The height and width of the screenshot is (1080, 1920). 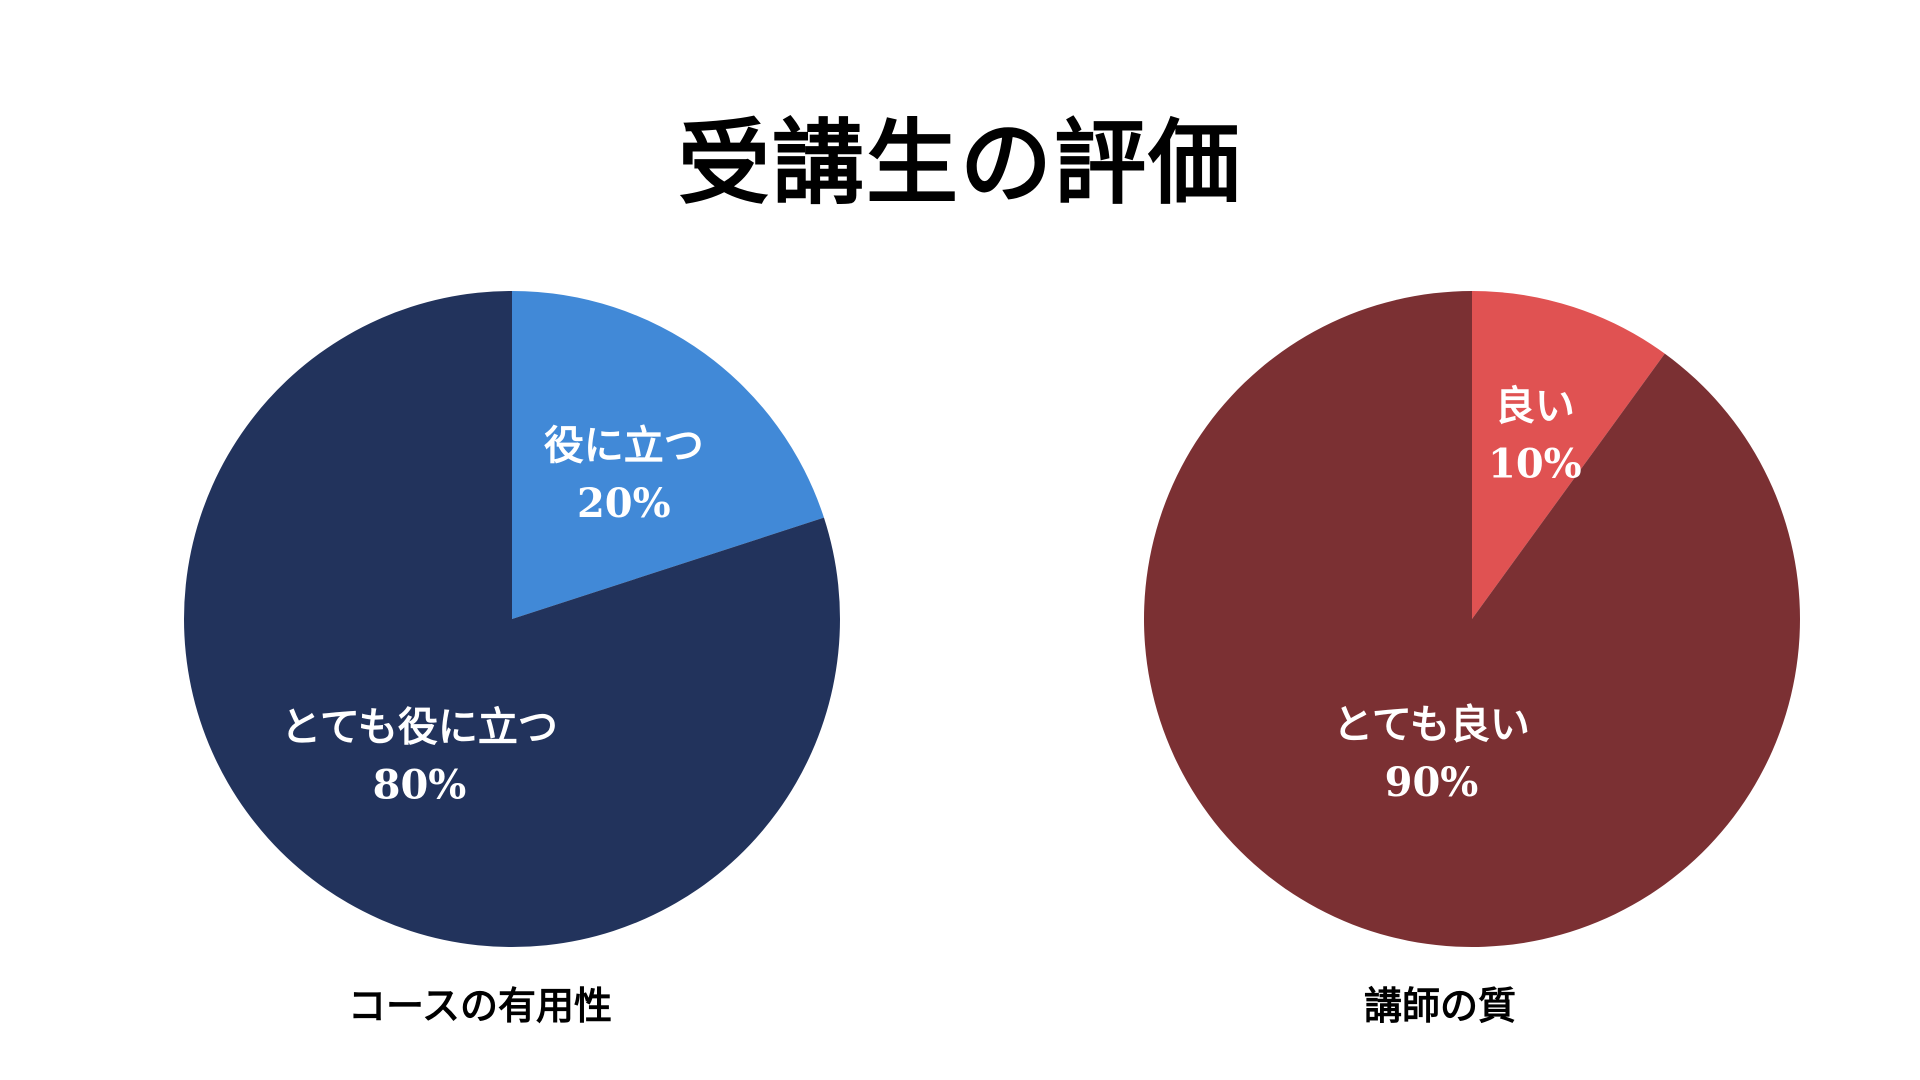 I want to click on slice-value-label: 10%, so click(x=1535, y=464).